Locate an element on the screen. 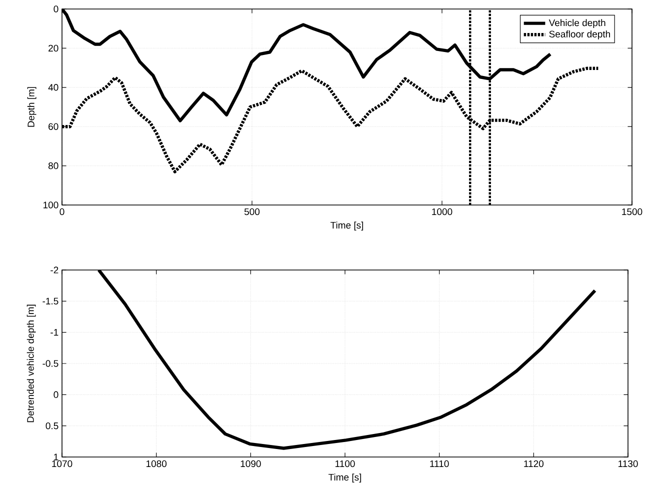 Image resolution: width=657 pixels, height=502 pixels. y-tick-label: 60 is located at coordinates (53, 126).